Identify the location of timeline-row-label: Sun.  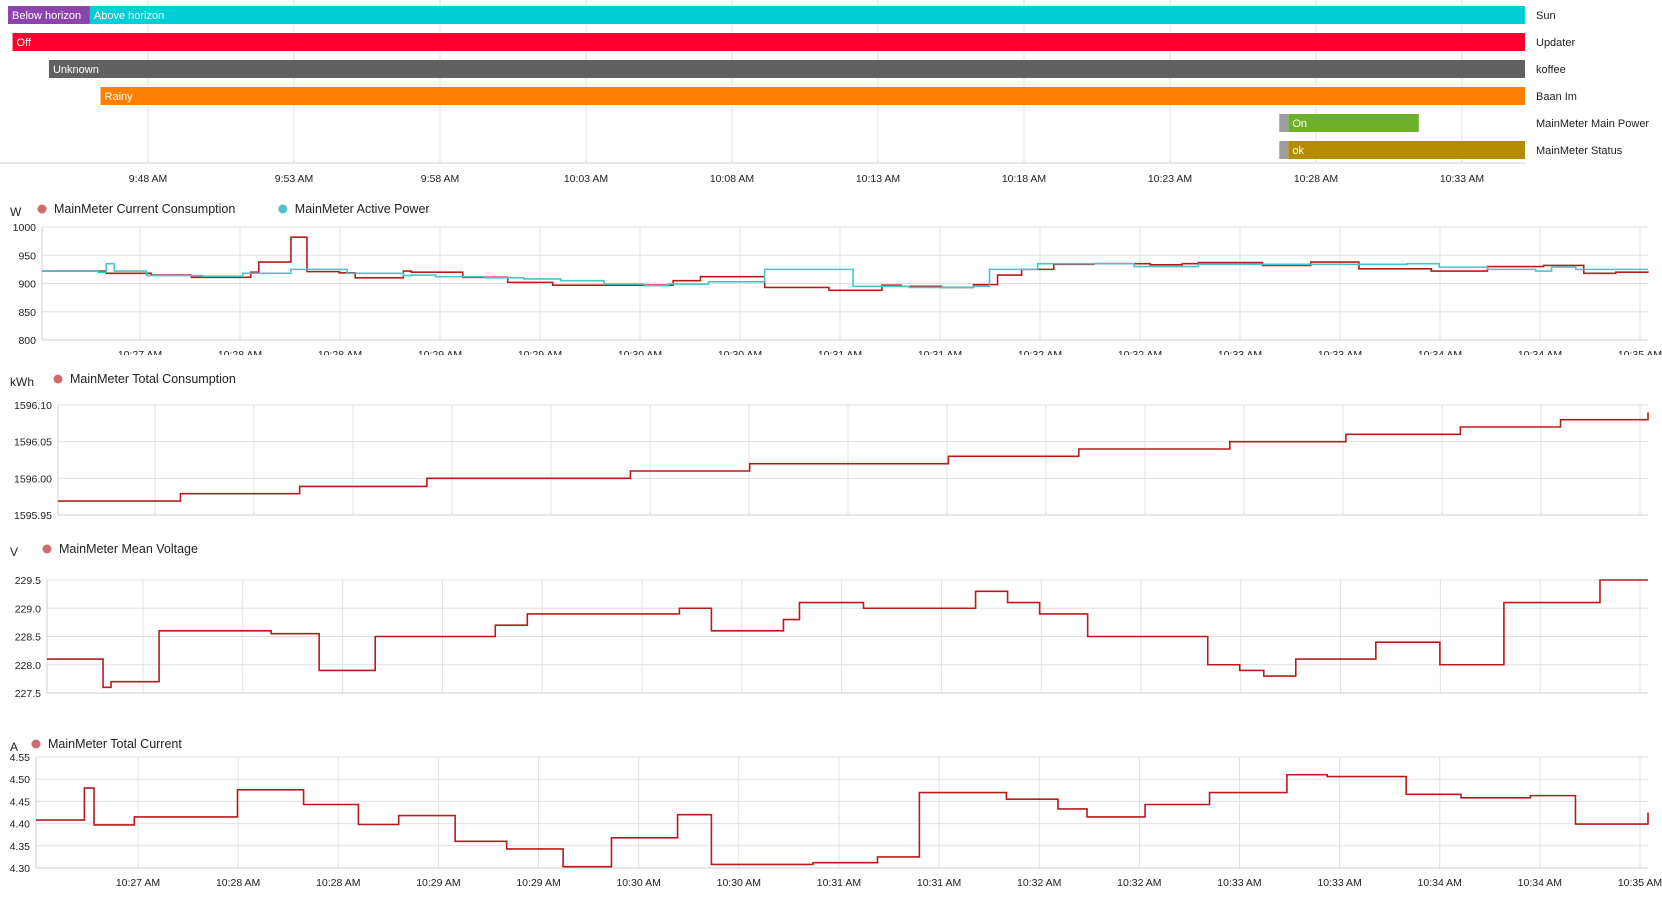
(1546, 16).